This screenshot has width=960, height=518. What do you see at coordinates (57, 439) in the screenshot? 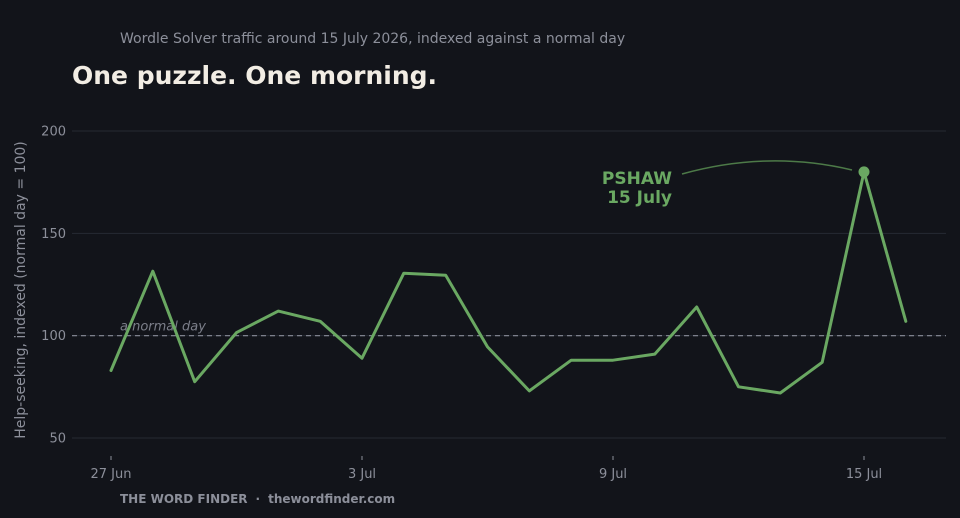
I see `y-tick-label-50: 50` at bounding box center [57, 439].